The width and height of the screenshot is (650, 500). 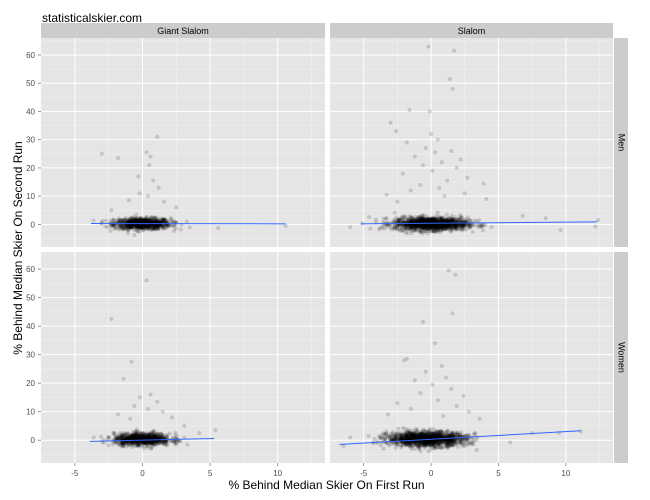 What do you see at coordinates (326, 485) in the screenshot?
I see `x-axis-title: % Behind Median Skier On First Run` at bounding box center [326, 485].